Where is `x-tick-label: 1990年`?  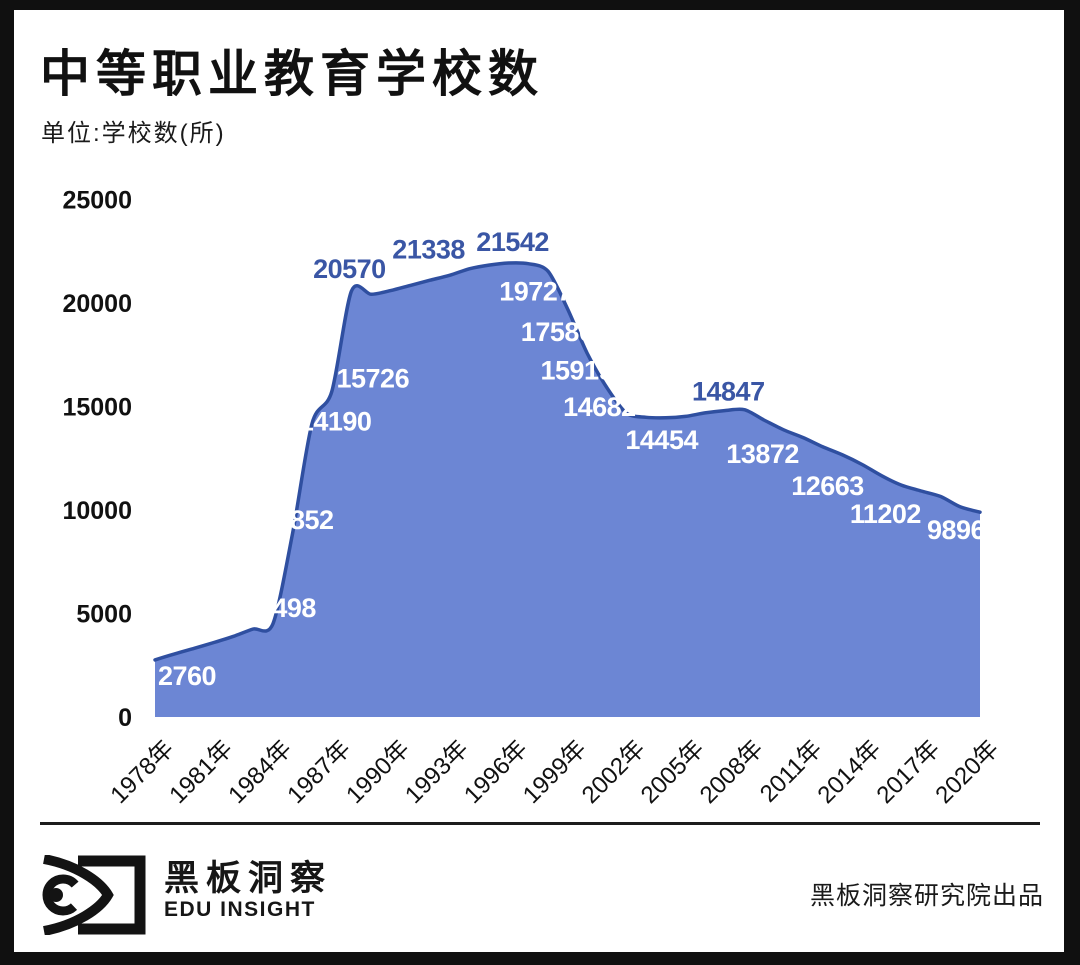
x-tick-label: 1990年 is located at coordinates (378, 772).